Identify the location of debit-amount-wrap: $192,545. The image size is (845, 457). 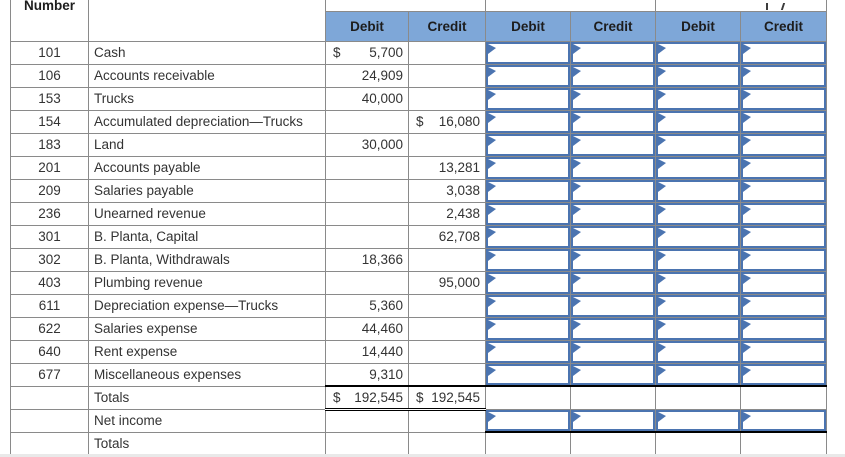
(367, 397).